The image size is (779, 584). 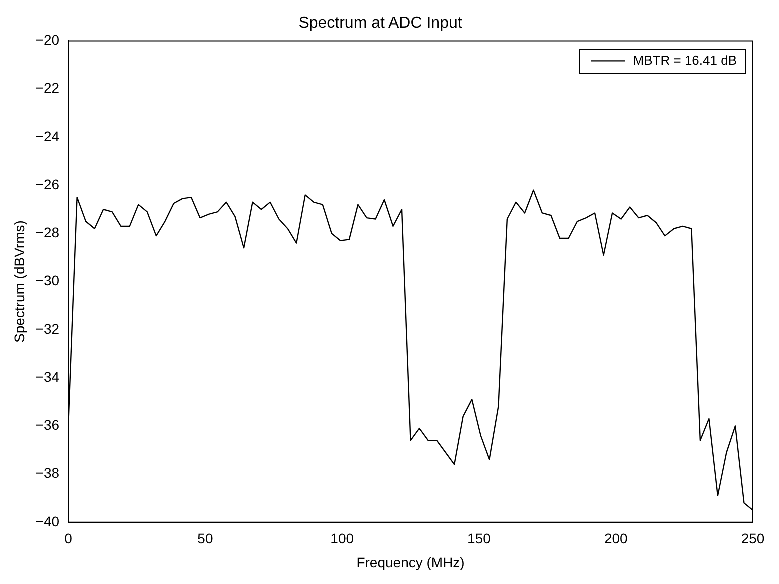 What do you see at coordinates (616, 538) in the screenshot?
I see `x-tick-label: 200` at bounding box center [616, 538].